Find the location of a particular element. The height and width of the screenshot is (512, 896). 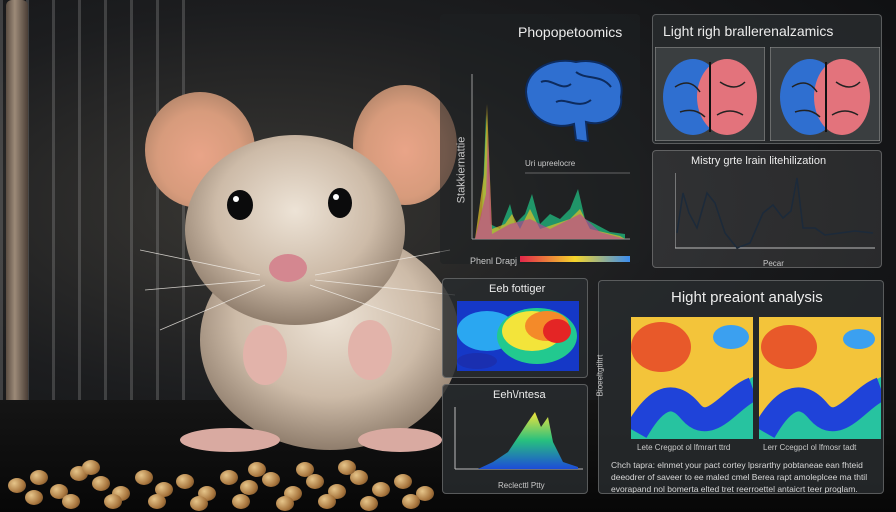

panel-brain-comparison: Light righ brallerenalzamics is located at coordinates (767, 79).